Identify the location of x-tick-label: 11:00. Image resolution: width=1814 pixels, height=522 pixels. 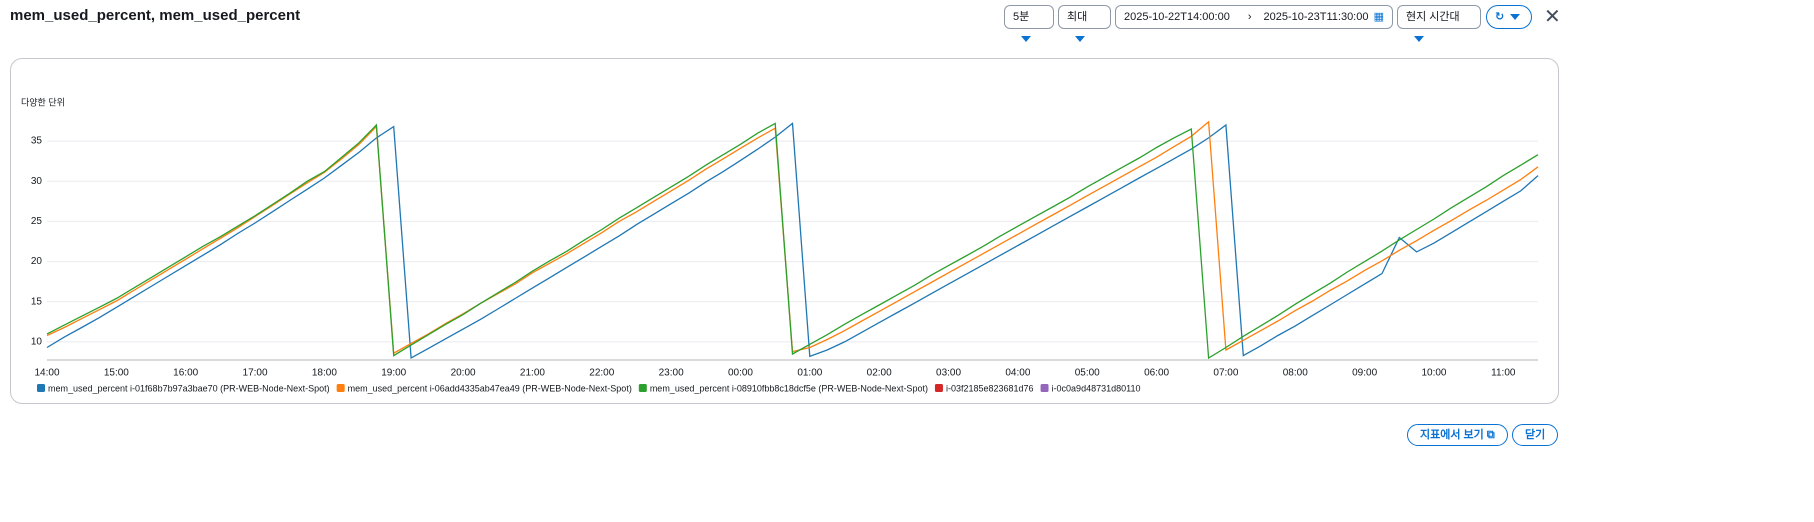
(1503, 373).